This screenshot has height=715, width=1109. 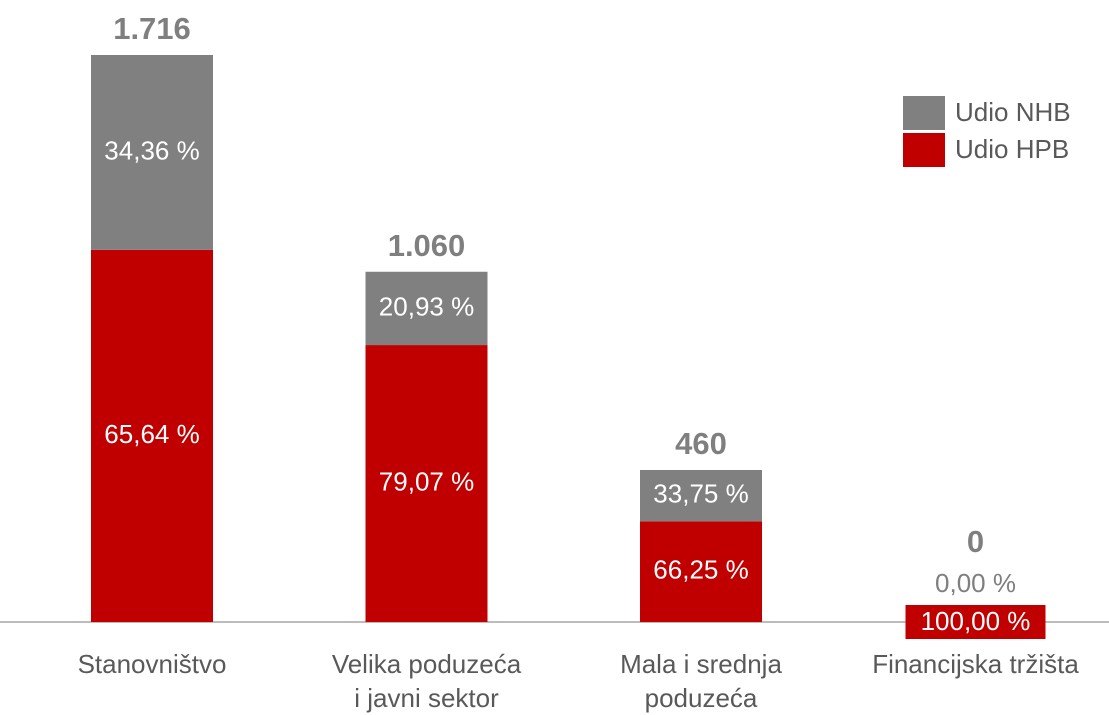 What do you see at coordinates (426, 481) in the screenshot?
I see `segment-label: 79,07 %` at bounding box center [426, 481].